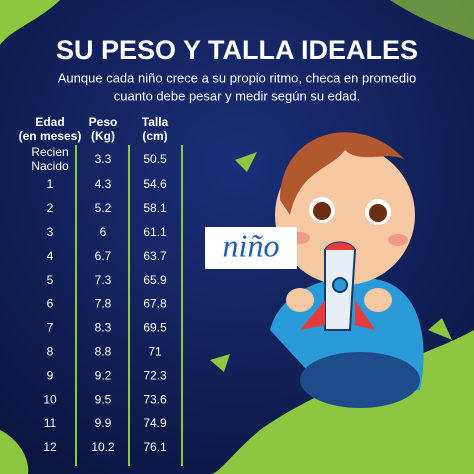 Image resolution: width=474 pixels, height=474 pixels. I want to click on label-box, so click(251, 248).